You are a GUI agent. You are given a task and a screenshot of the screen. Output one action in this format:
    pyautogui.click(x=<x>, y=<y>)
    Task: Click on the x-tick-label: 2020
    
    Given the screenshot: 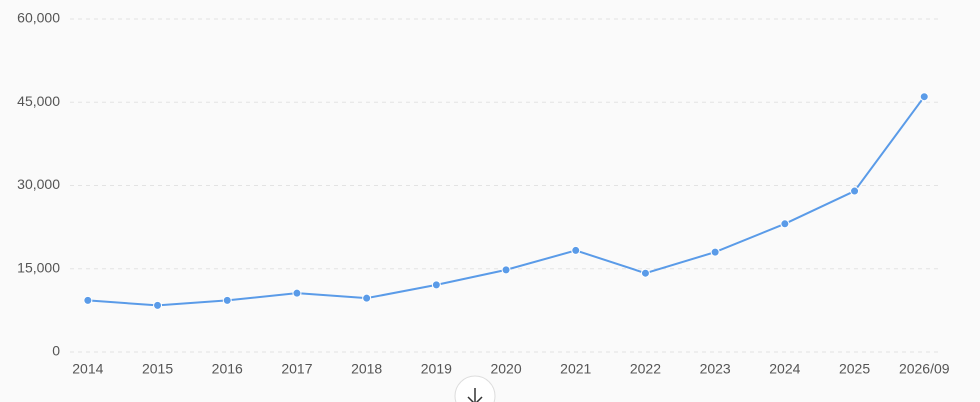 What is the action you would take?
    pyautogui.click(x=505, y=369)
    